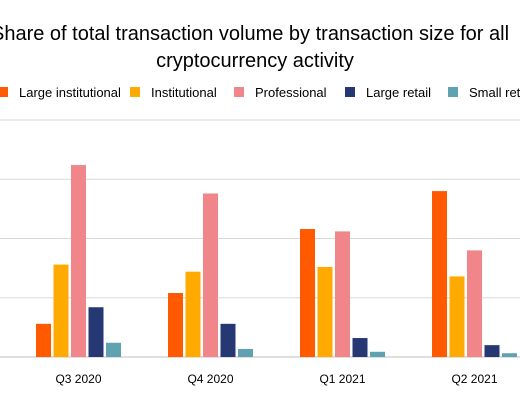  I want to click on bar-large-institutional-q3-2020, so click(43, 340).